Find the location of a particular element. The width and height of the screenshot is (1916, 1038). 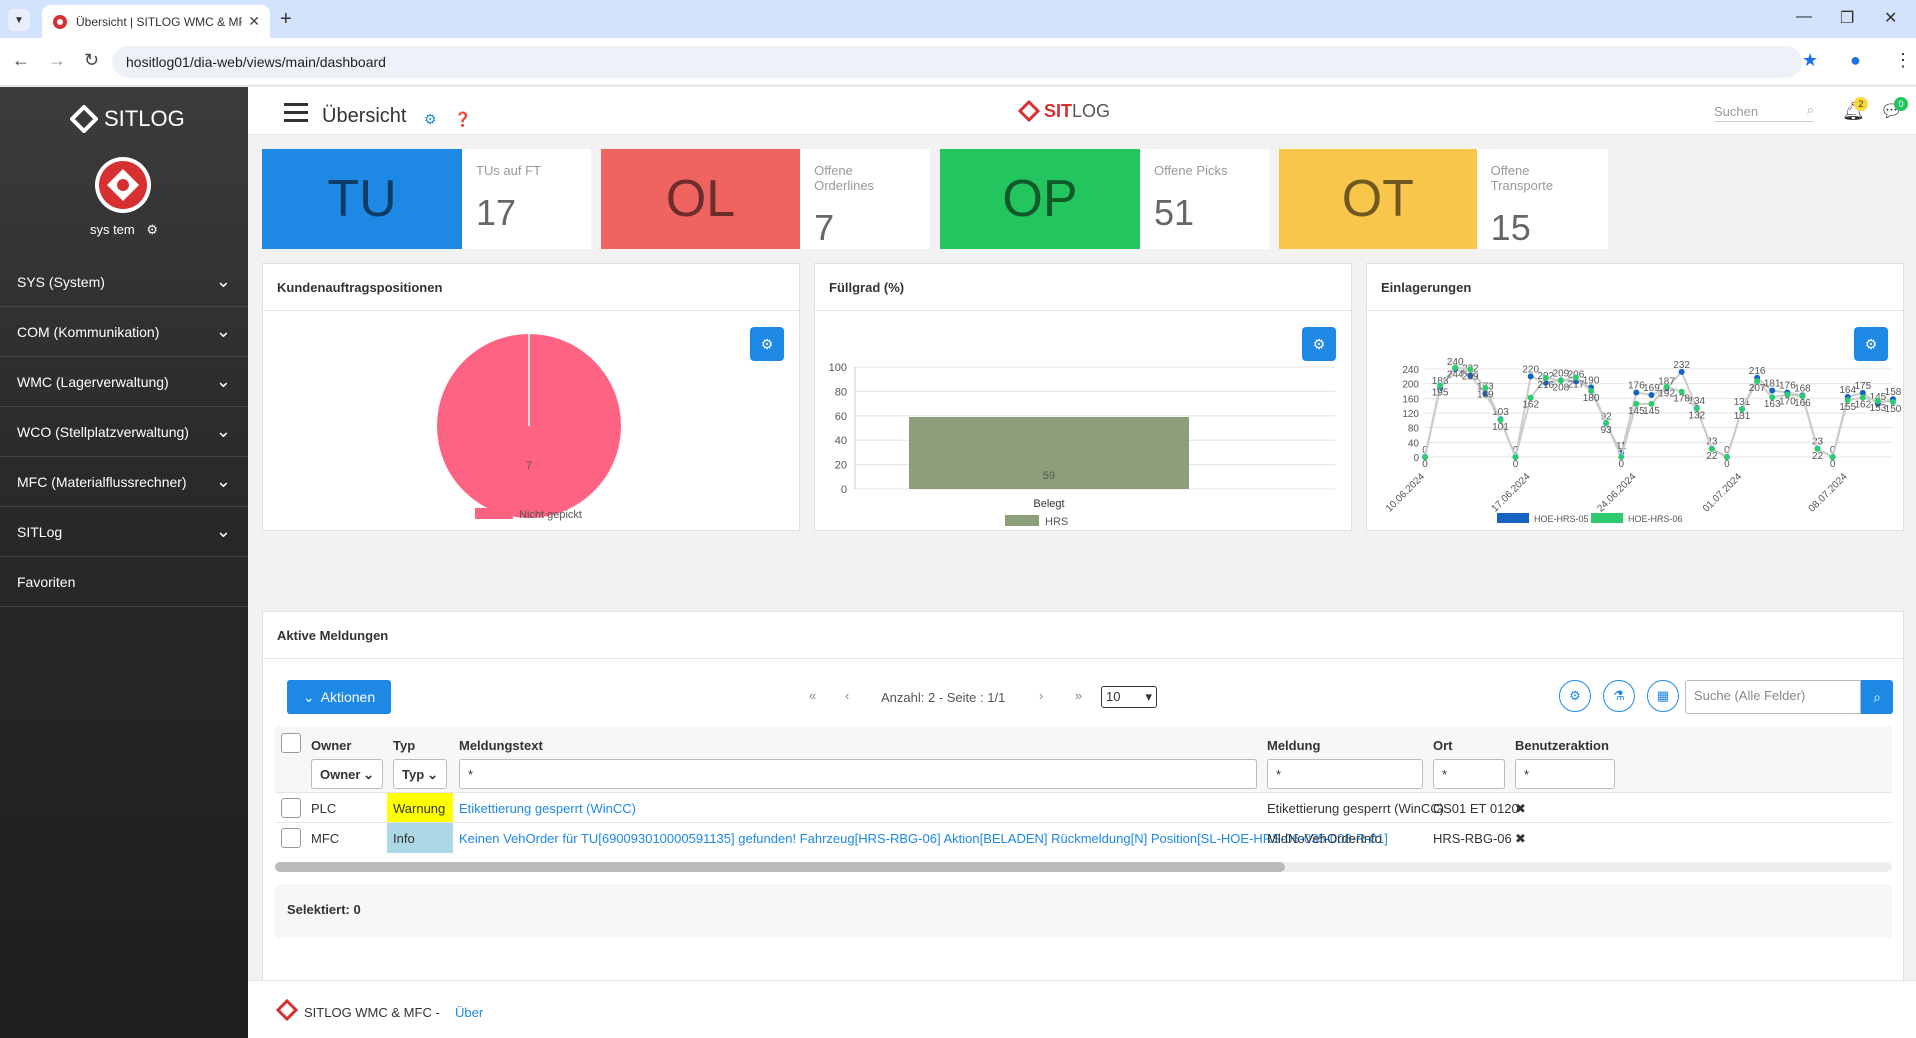

col-owner: Owner is located at coordinates (331, 745).